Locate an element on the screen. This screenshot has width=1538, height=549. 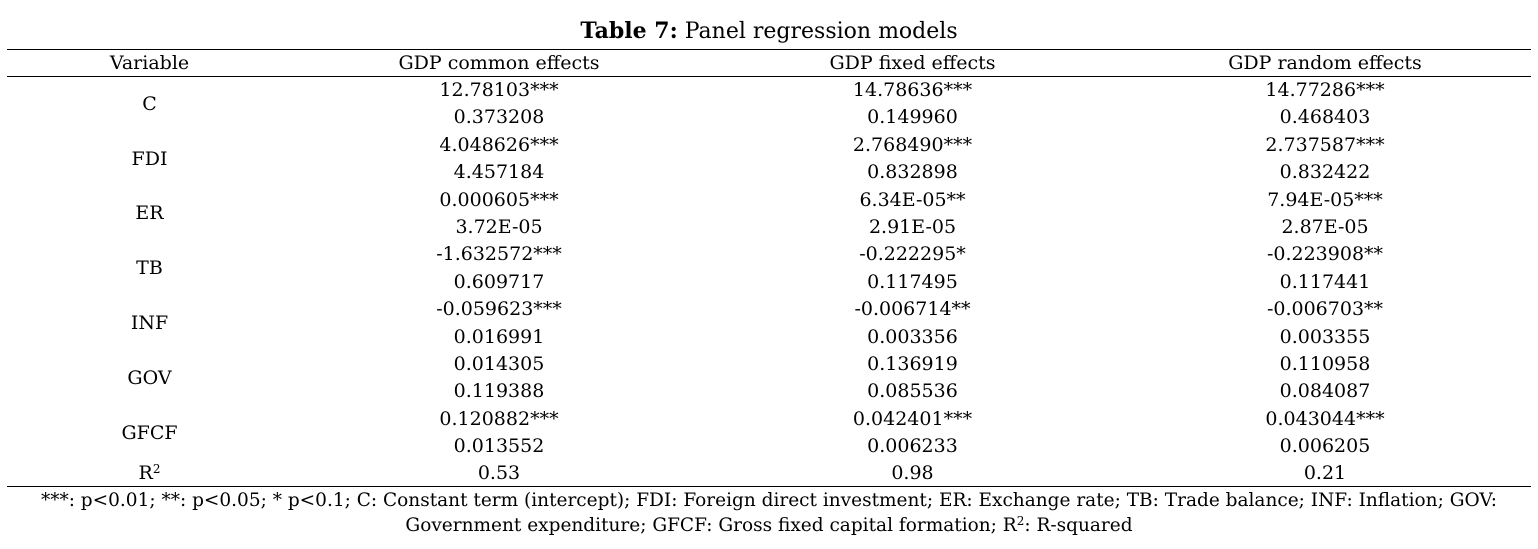
table-row: ER 0.000605*** 6.34E-05** 7.94E-05*** is located at coordinates (769, 206).